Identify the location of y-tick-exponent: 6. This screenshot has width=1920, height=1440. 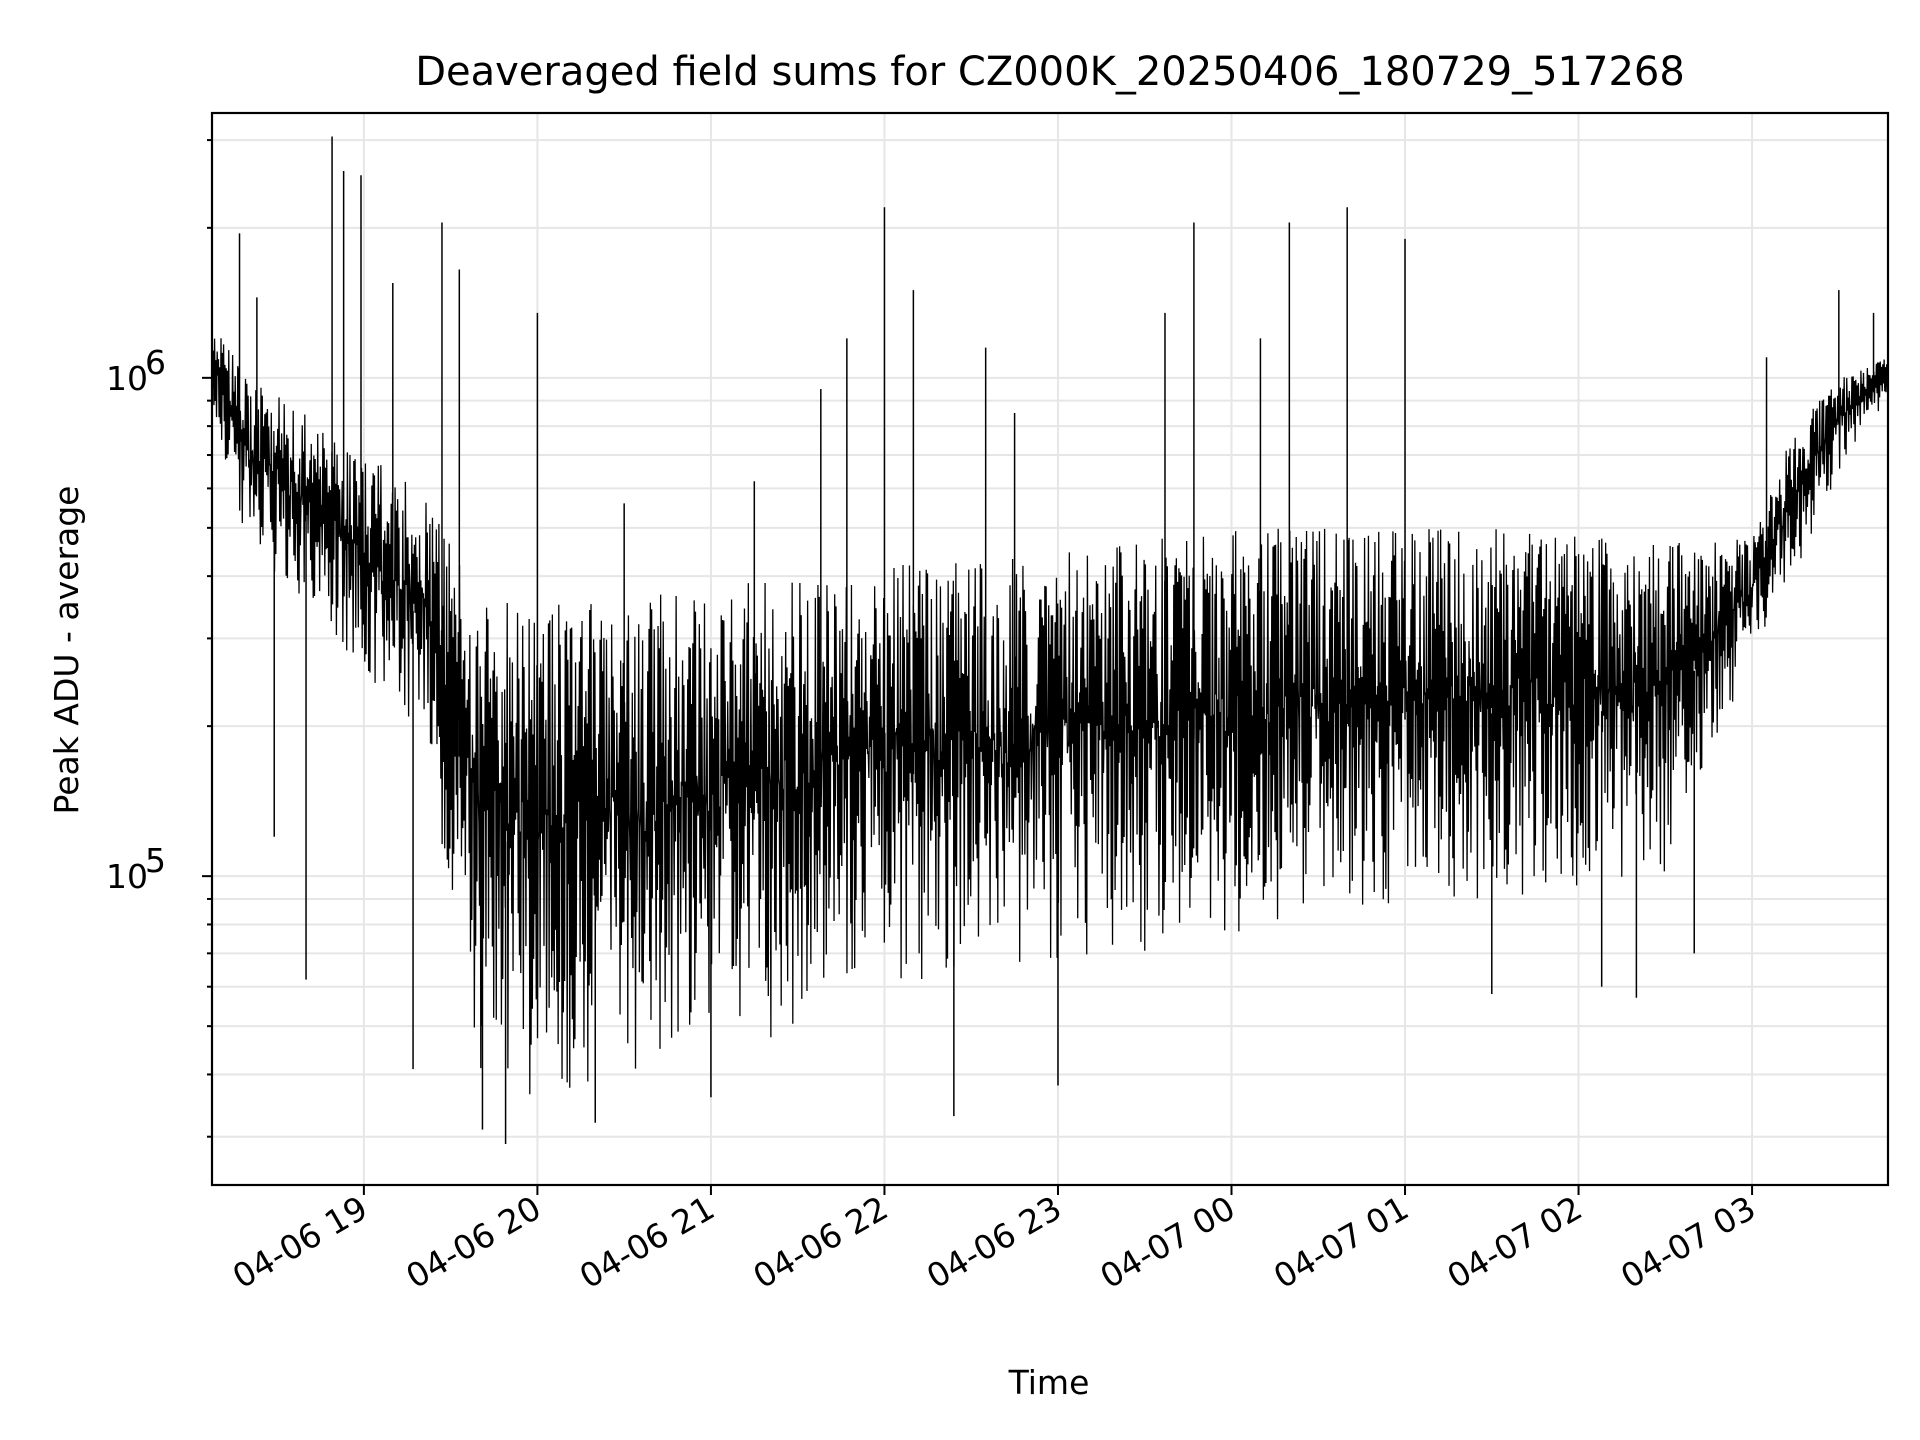
(155, 362).